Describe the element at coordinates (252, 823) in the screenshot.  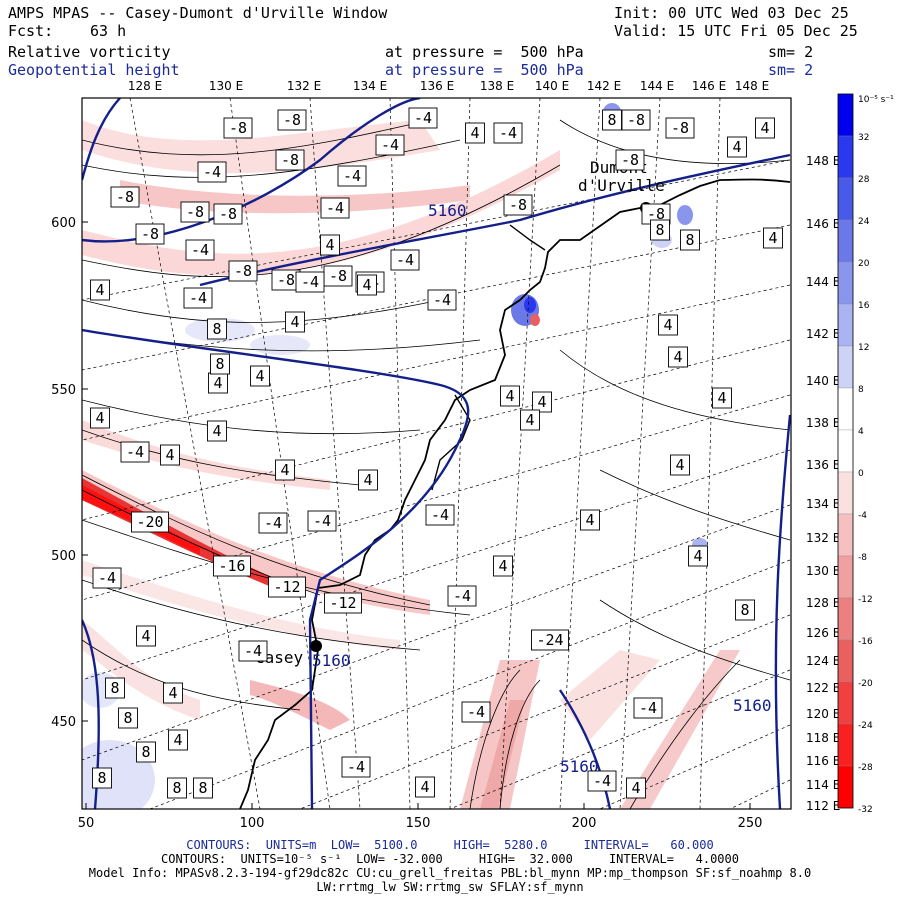
I see `x-tick-label: 100` at that location.